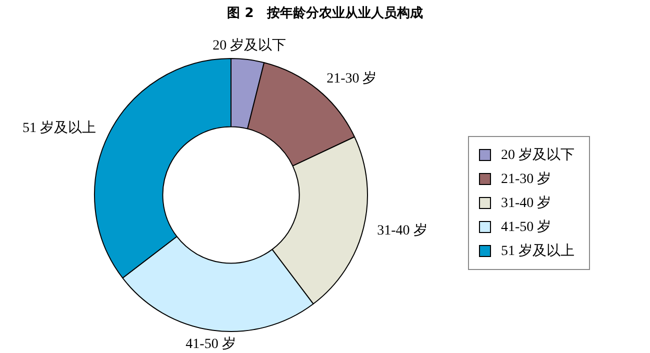 This screenshot has width=650, height=353. Describe the element at coordinates (59, 128) in the screenshot. I see `slice-label: 51 岁及以上` at that location.